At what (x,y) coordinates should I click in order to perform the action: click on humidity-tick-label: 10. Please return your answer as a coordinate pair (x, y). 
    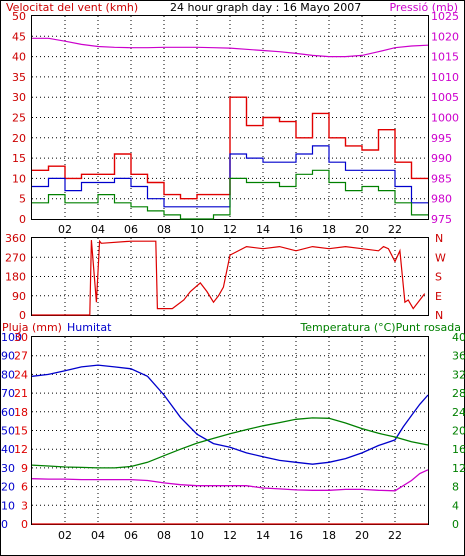
    Looking at the image, I should click on (8, 505).